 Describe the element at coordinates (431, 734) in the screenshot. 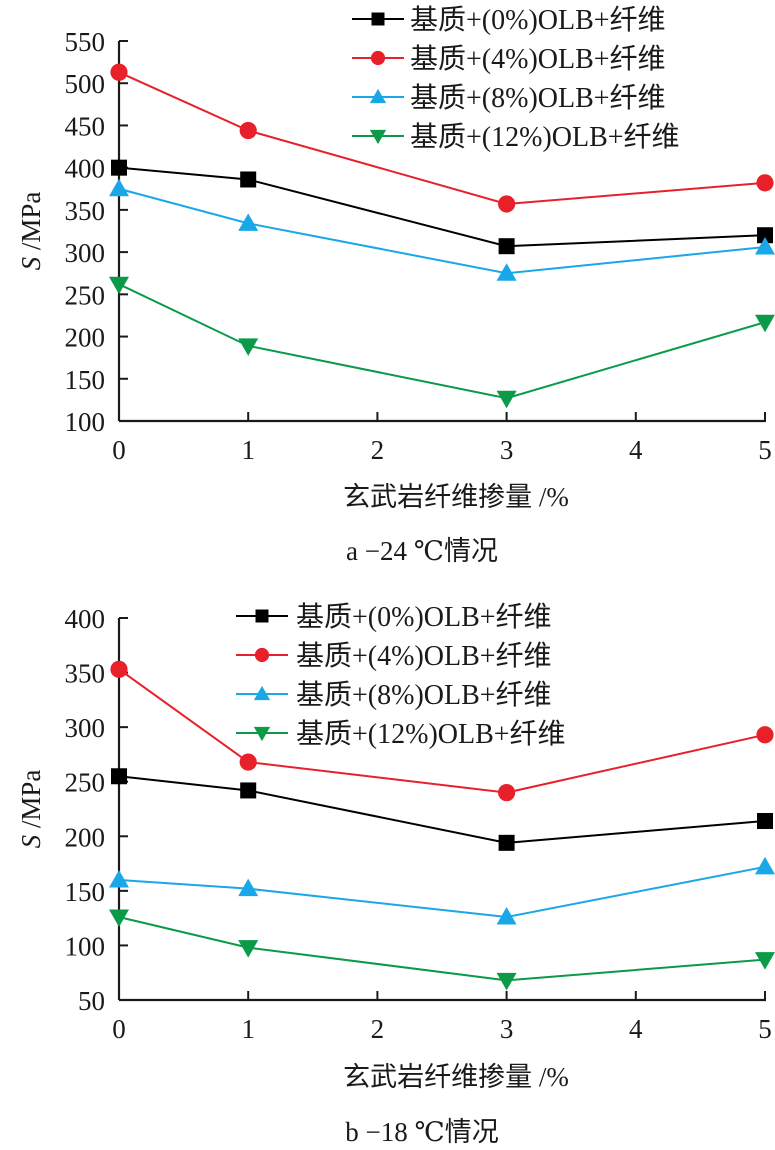

I see `legend-label: 基质+(12%)OLB+纤维` at that location.